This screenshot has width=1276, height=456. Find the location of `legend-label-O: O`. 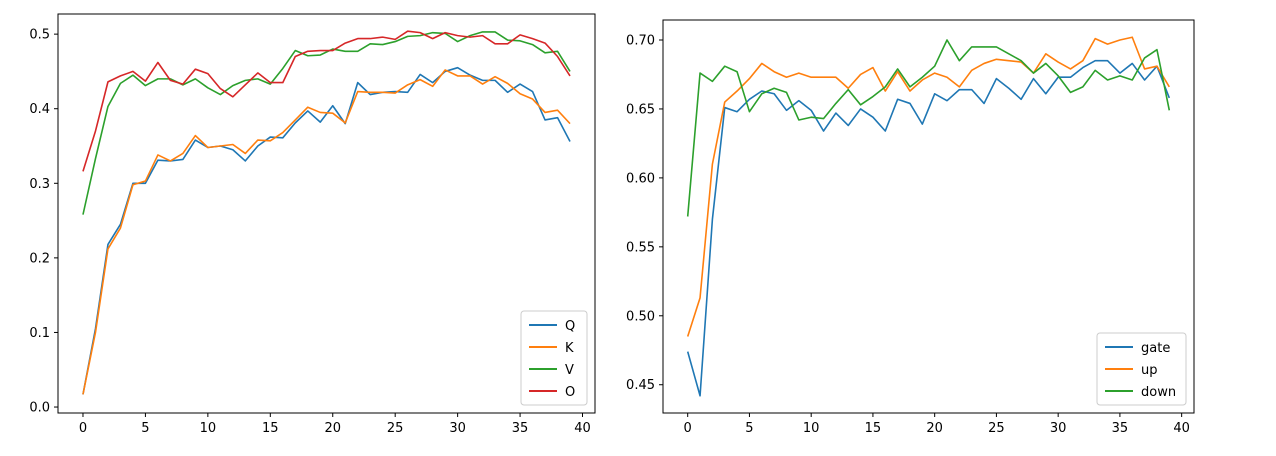

legend-label-O: O is located at coordinates (570, 392).